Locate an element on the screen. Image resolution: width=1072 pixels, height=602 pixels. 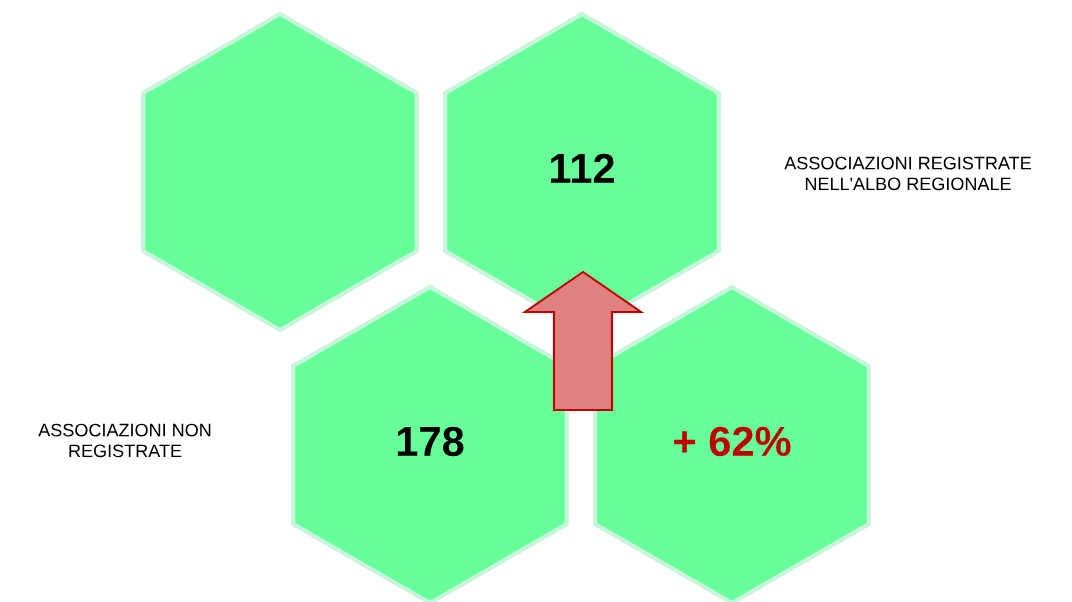
data-label: 112 is located at coordinates (582, 168).